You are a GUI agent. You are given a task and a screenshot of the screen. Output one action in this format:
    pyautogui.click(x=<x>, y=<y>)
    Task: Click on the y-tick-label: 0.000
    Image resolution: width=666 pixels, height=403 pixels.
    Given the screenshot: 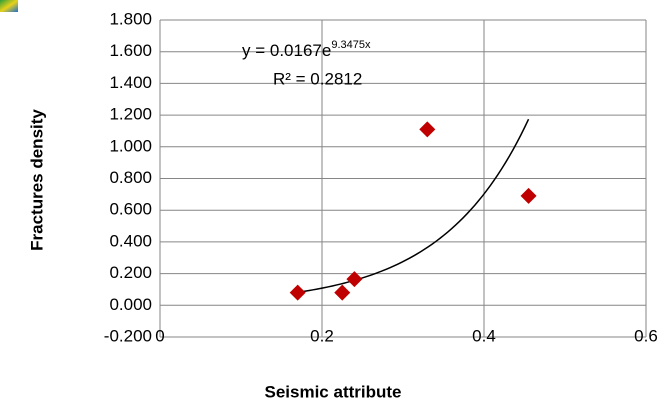 What is the action you would take?
    pyautogui.click(x=130, y=304)
    